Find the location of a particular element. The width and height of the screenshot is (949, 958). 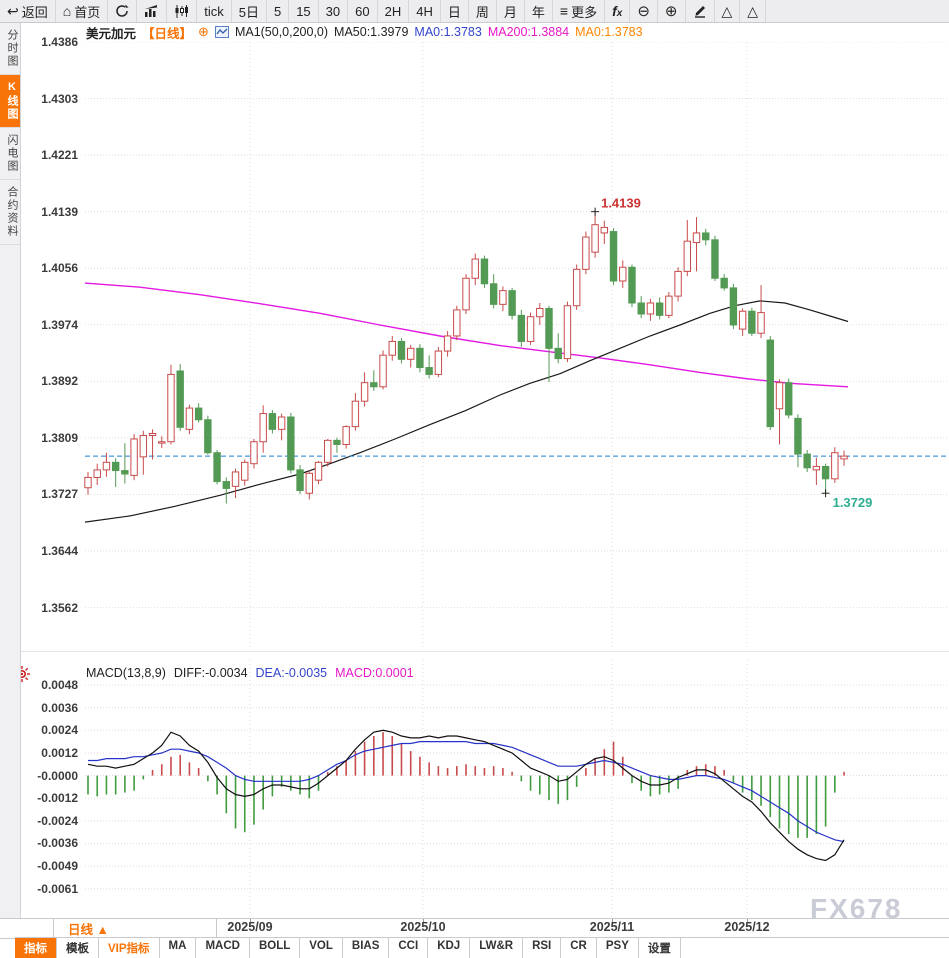

toolbar-button-shape-triangle-2: △ is located at coordinates (753, 11).